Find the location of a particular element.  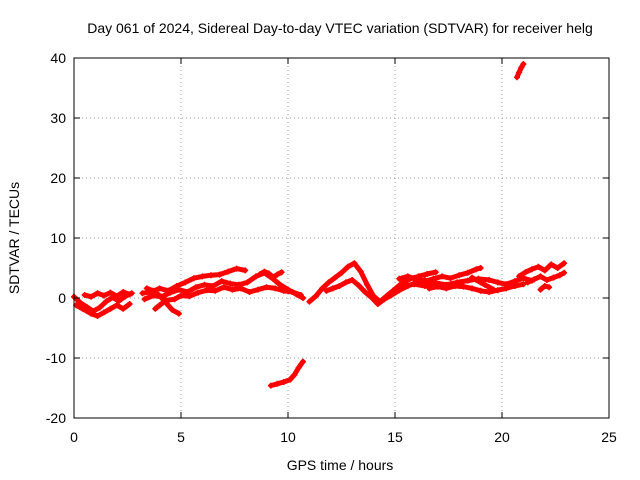

y-tick-label: -10 is located at coordinates (56, 358).